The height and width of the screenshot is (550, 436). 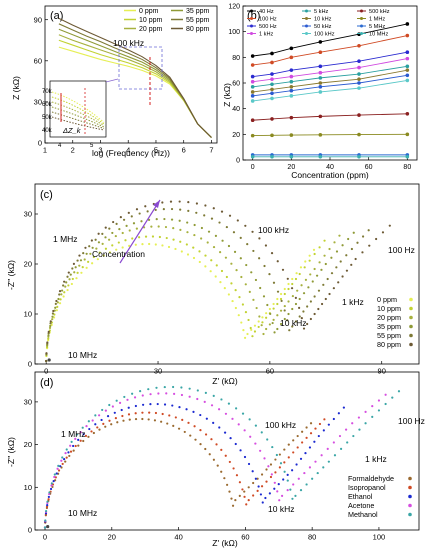 What do you see at coordinates (293, 323) in the screenshot?
I see `panel-c-annot-10khz: 10 kHz` at bounding box center [293, 323].